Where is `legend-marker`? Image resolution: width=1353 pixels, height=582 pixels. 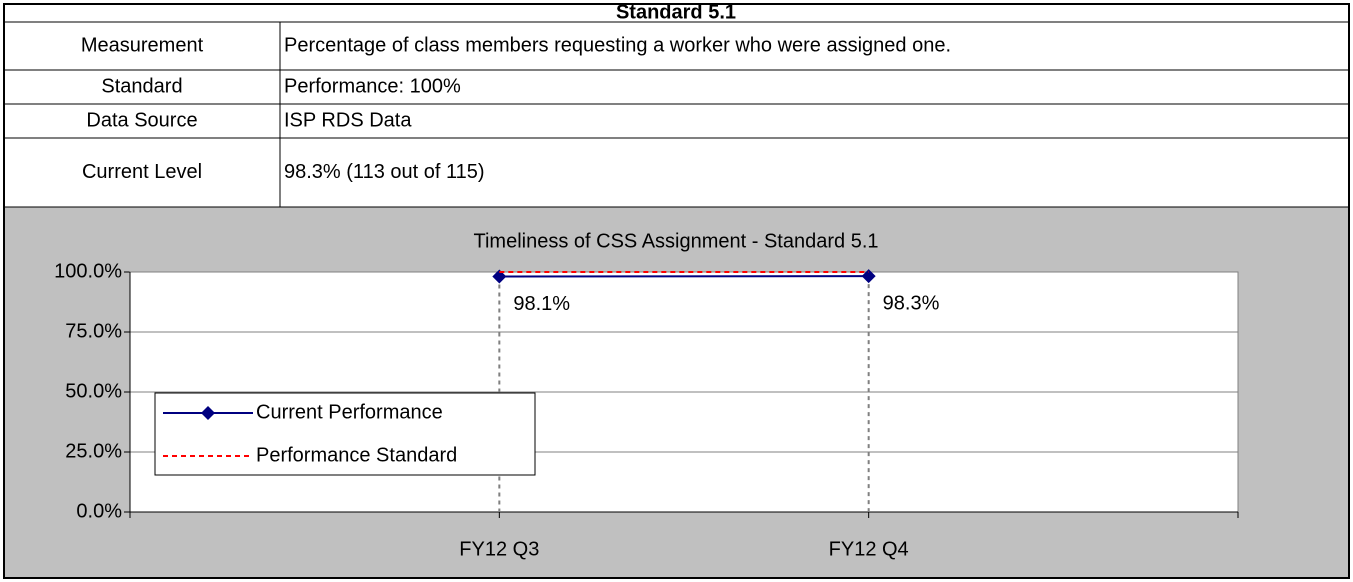
legend-marker is located at coordinates (208, 413).